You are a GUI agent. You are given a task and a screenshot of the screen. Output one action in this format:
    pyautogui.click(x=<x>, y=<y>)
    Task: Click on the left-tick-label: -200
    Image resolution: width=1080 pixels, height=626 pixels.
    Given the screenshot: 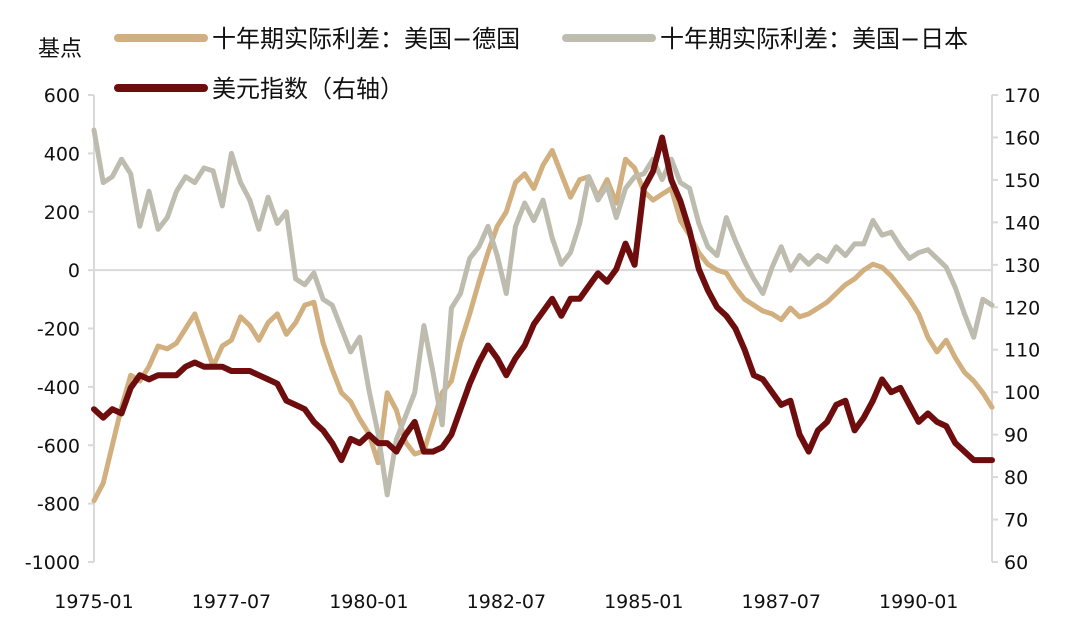 What is the action you would take?
    pyautogui.click(x=58, y=330)
    